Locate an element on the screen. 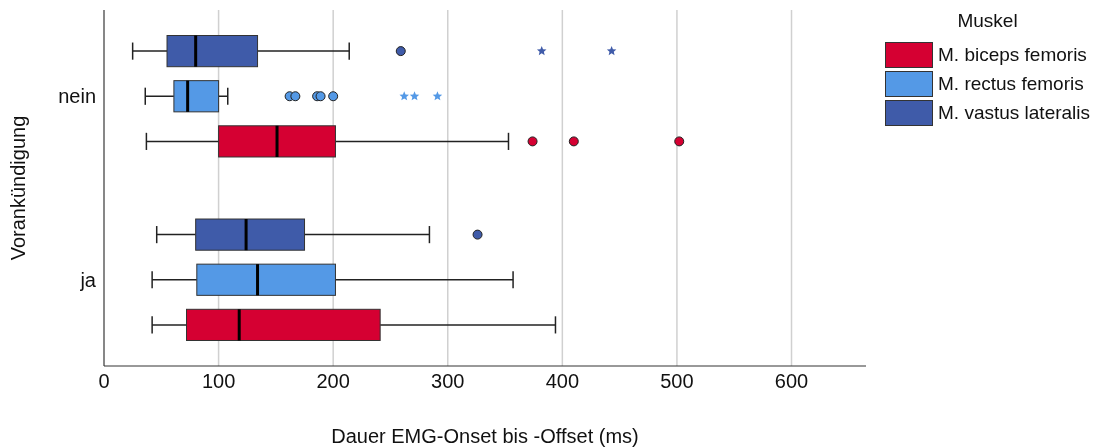 This screenshot has width=1104, height=447. legend-label: M. biceps femoris is located at coordinates (1012, 54).